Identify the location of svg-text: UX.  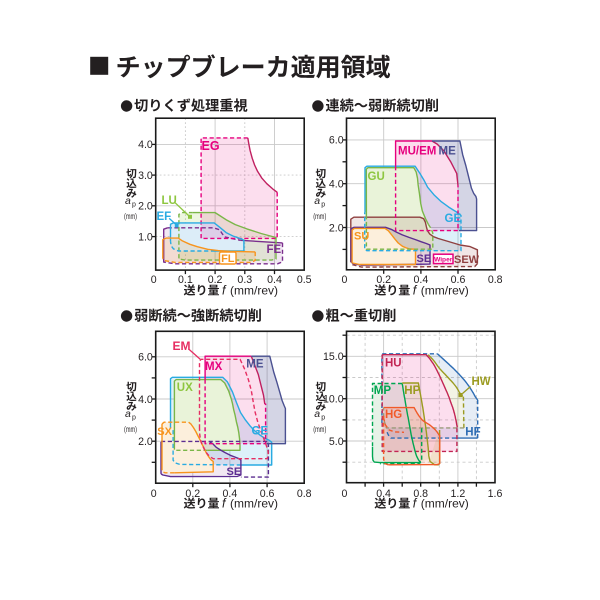
(185, 388).